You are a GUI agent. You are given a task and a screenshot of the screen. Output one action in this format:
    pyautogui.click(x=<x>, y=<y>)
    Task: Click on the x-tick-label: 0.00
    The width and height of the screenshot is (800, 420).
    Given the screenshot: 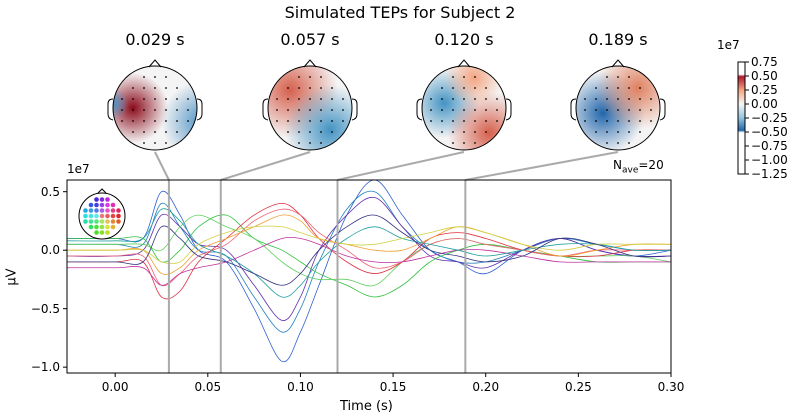 What is the action you would take?
    pyautogui.click(x=115, y=387)
    